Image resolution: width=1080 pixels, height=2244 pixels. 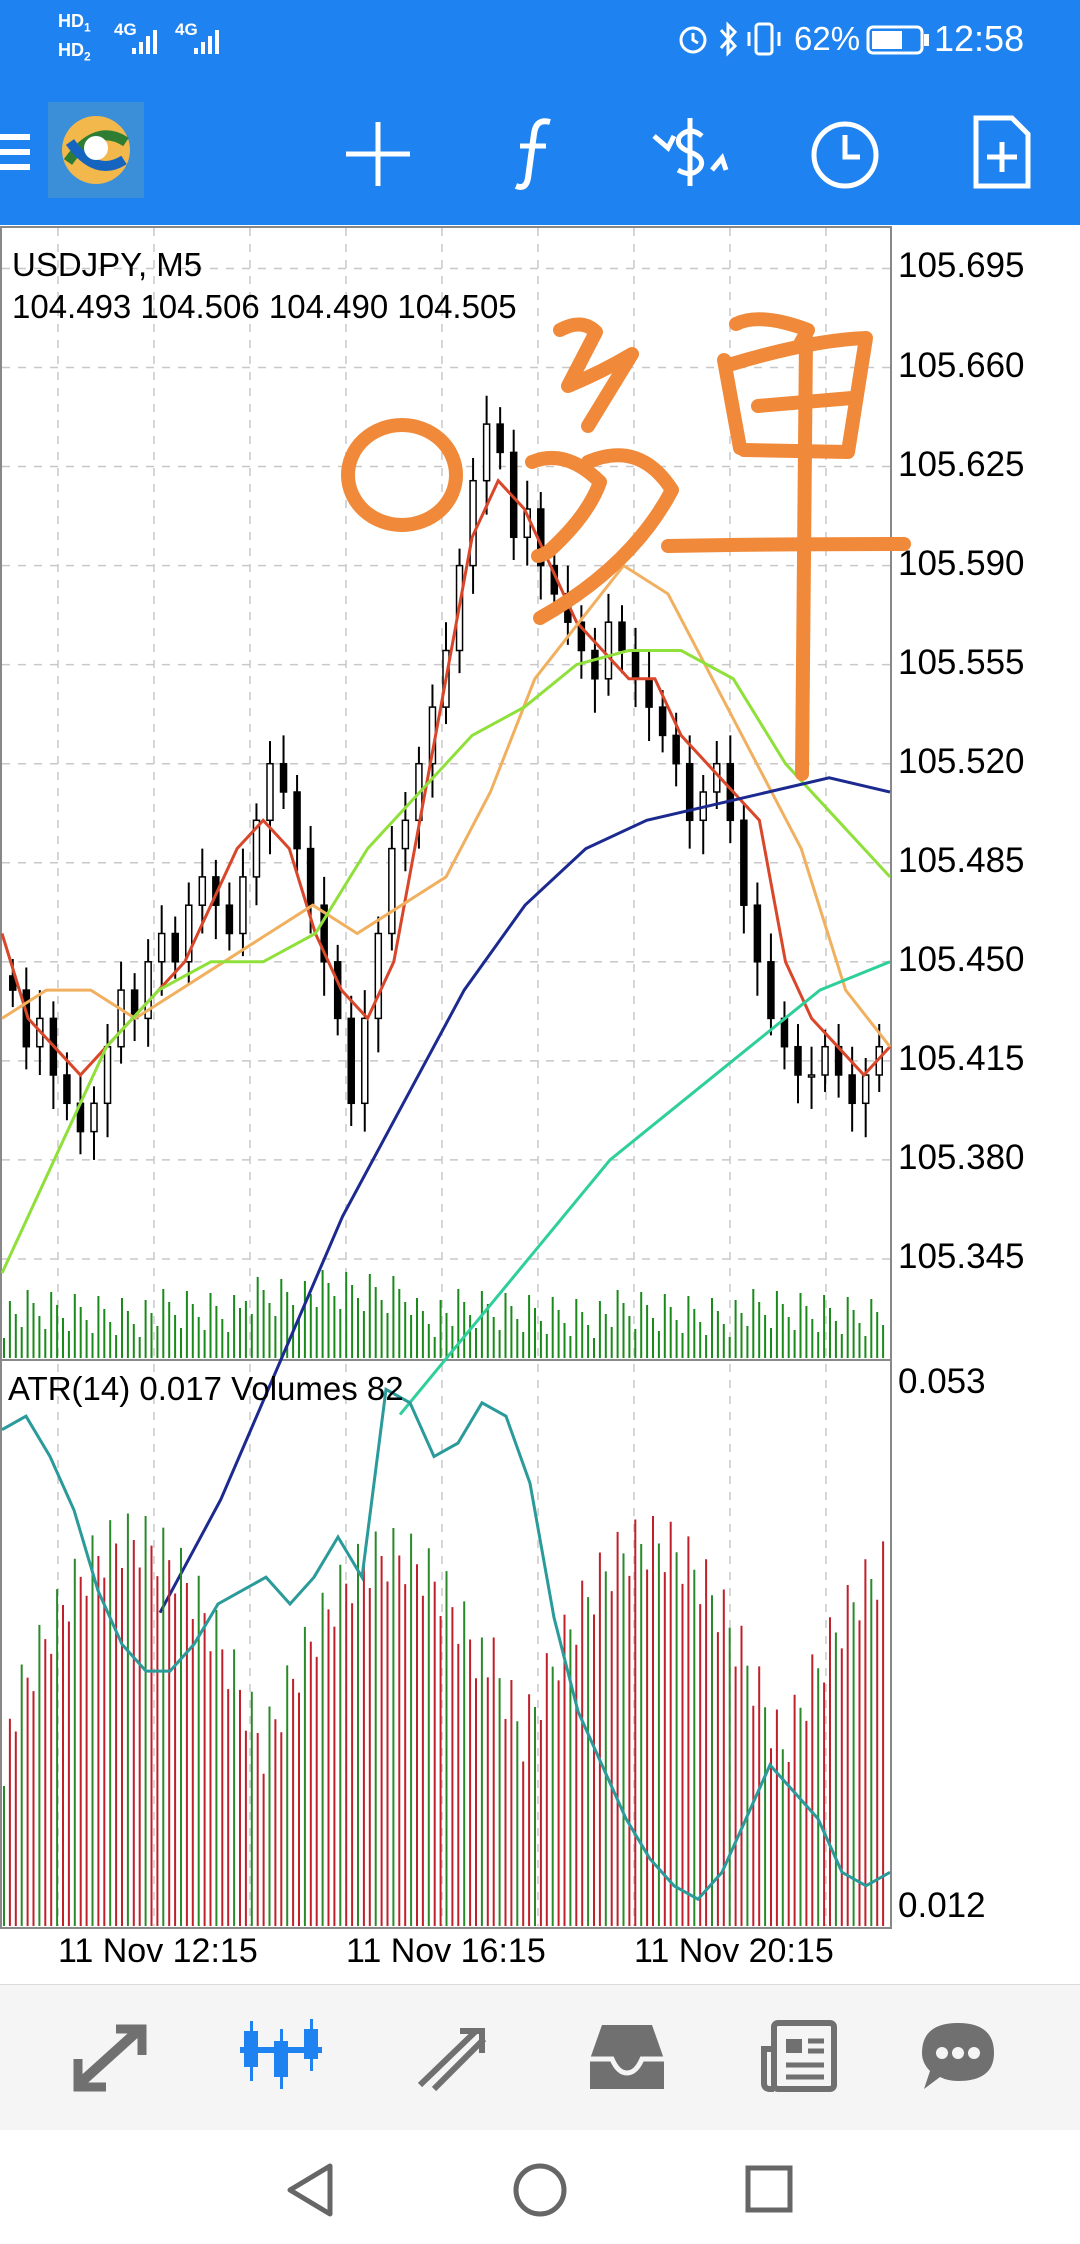 I want to click on price-tick: 105.590, so click(x=961, y=563).